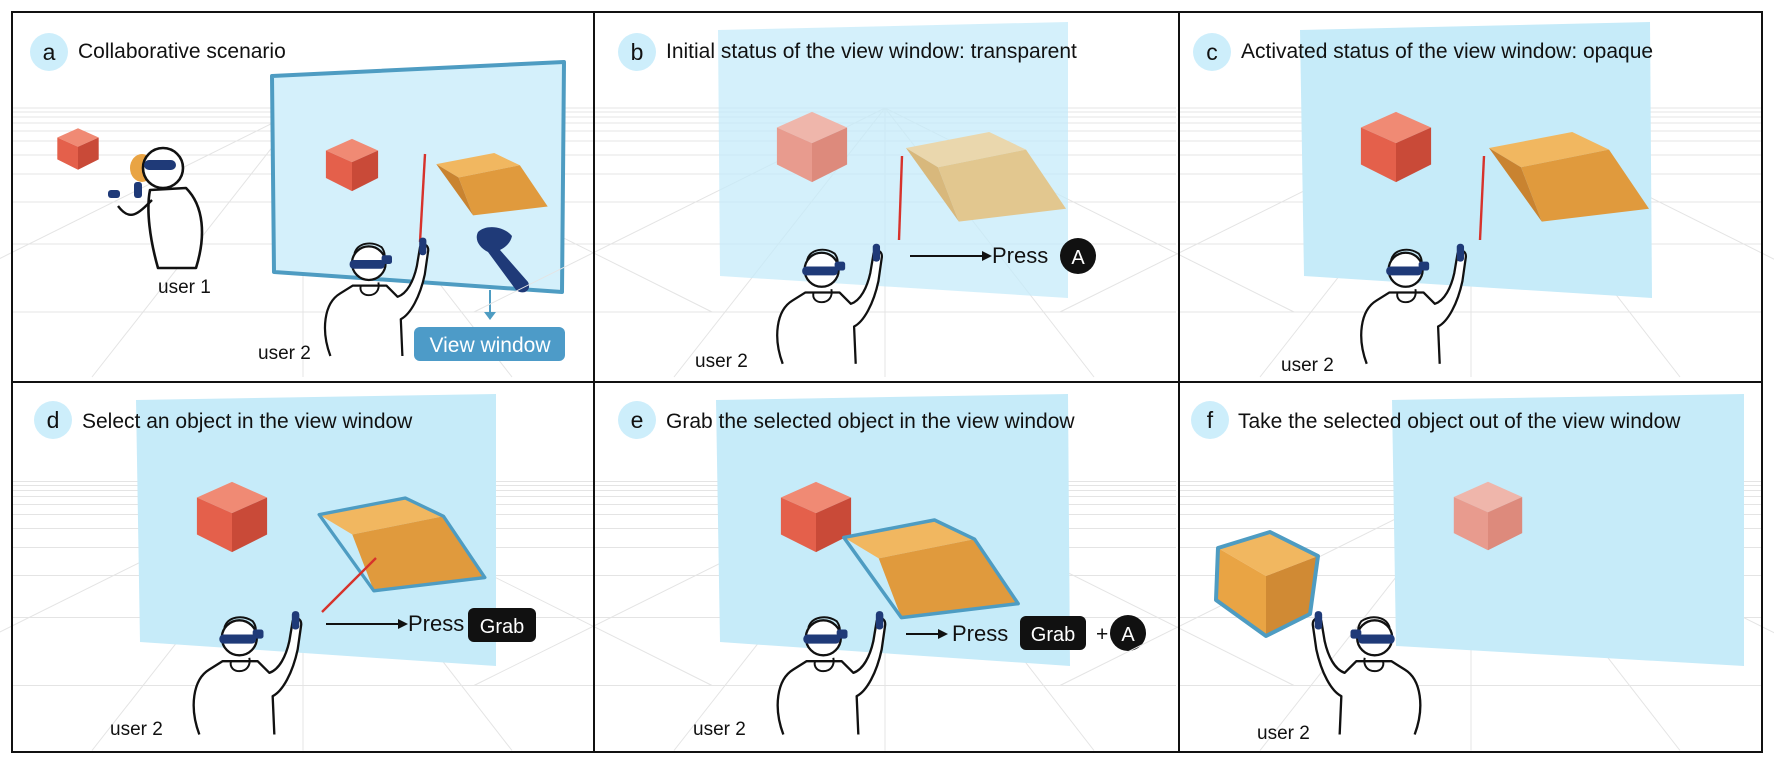 The height and width of the screenshot is (762, 1774). I want to click on badge-b, so click(637, 52).